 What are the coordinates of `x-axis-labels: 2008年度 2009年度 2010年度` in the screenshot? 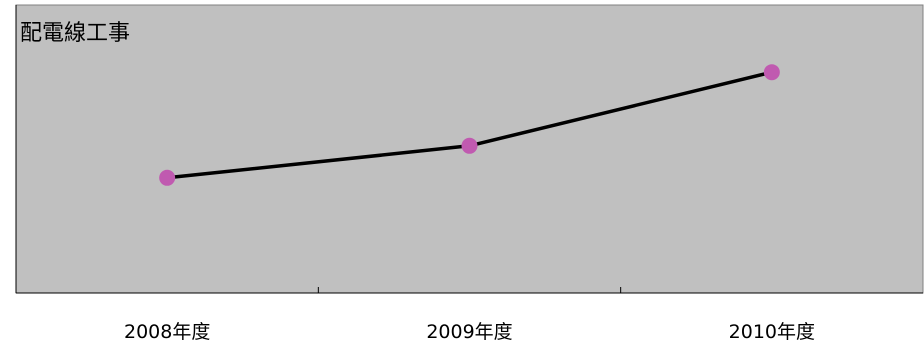 It's located at (469, 332).